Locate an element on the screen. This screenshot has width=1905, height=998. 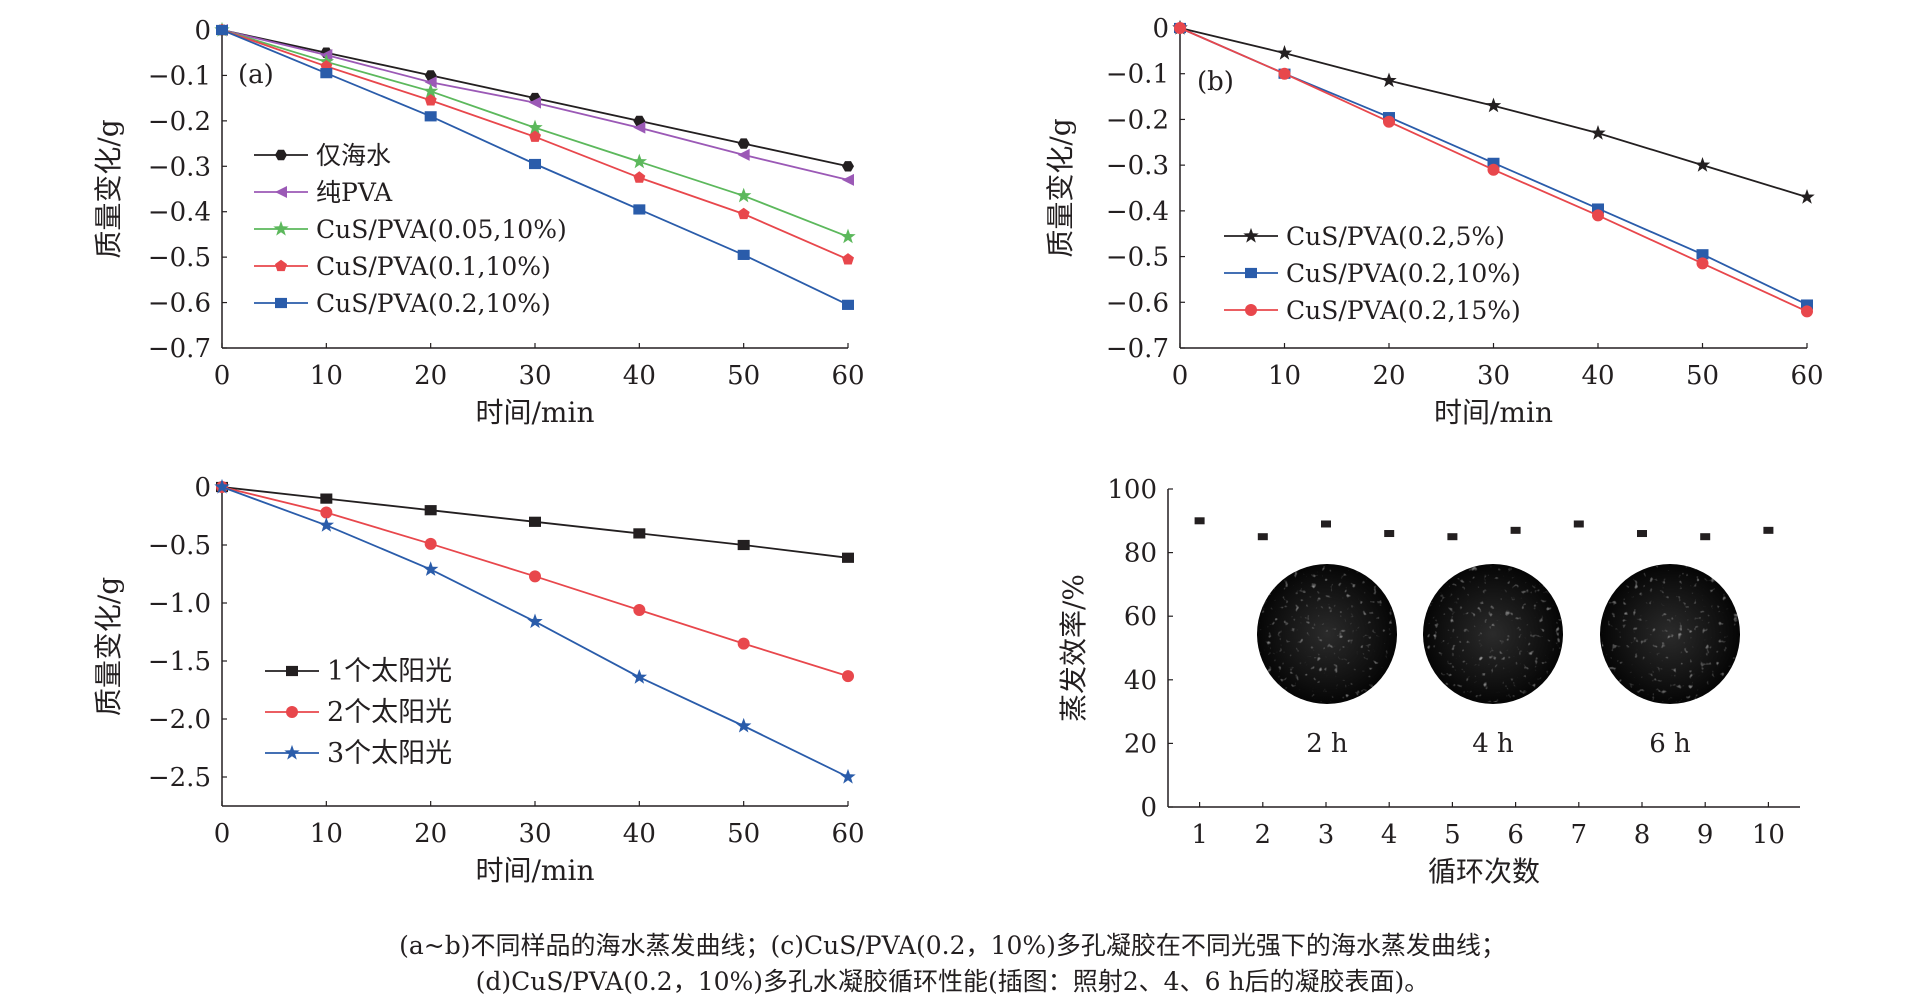
legend-label: CuS/PVA(0.1,10%) is located at coordinates (433, 266).